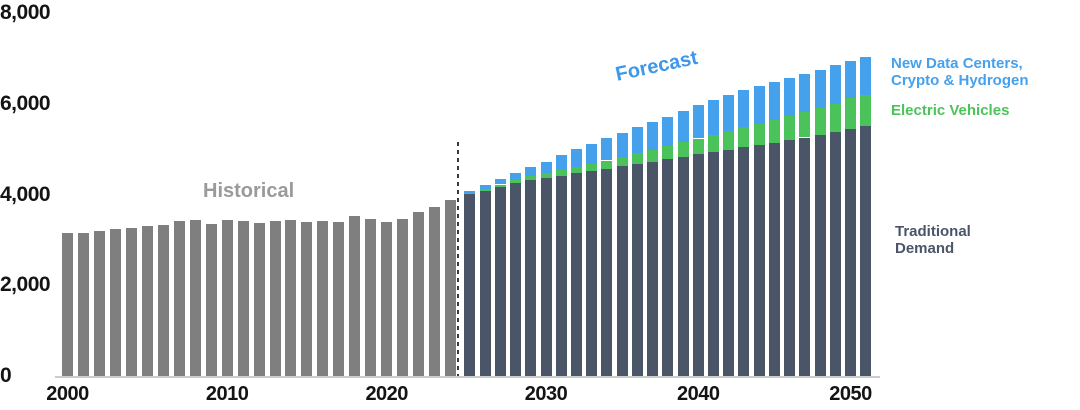 The height and width of the screenshot is (410, 1080). Describe the element at coordinates (729, 262) in the screenshot. I see `bar-2042-traditional` at that location.